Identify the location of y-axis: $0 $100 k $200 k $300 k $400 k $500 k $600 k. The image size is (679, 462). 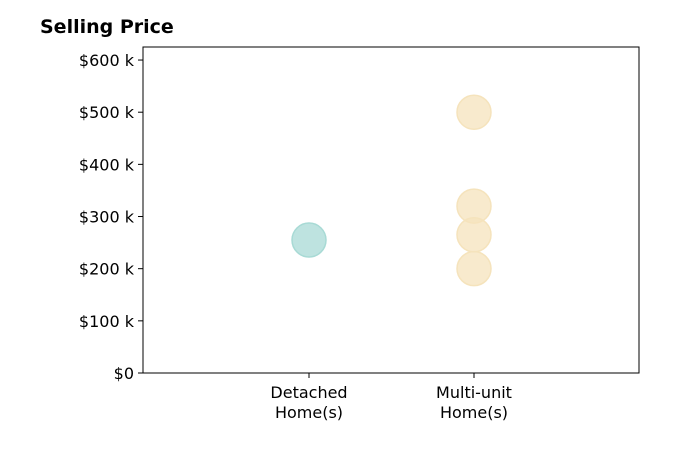
(111, 217).